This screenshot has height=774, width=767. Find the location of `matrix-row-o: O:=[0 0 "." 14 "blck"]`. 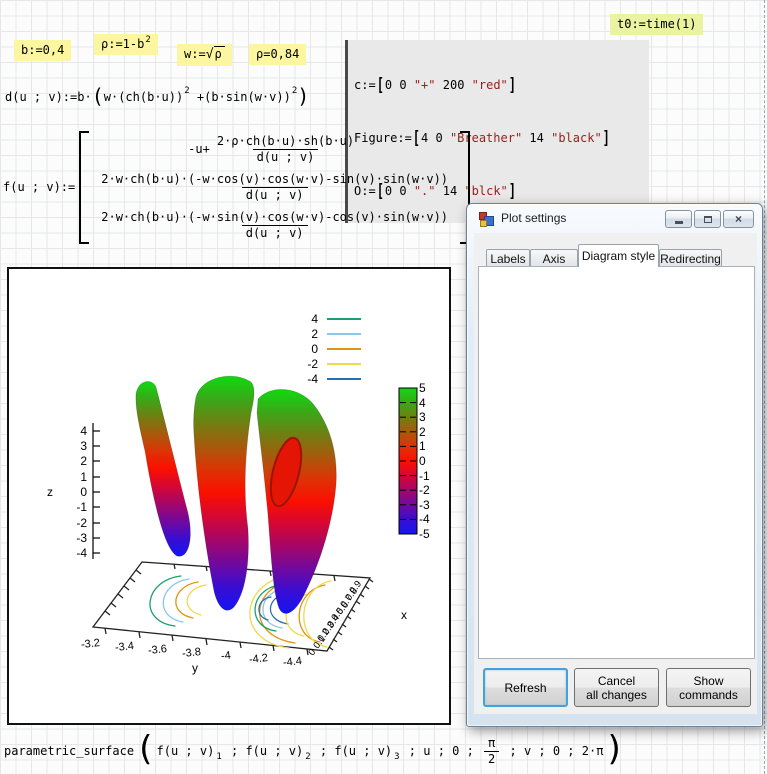

matrix-row-o: O:=[0 0 "." 14 "blck"] is located at coordinates (435, 190).